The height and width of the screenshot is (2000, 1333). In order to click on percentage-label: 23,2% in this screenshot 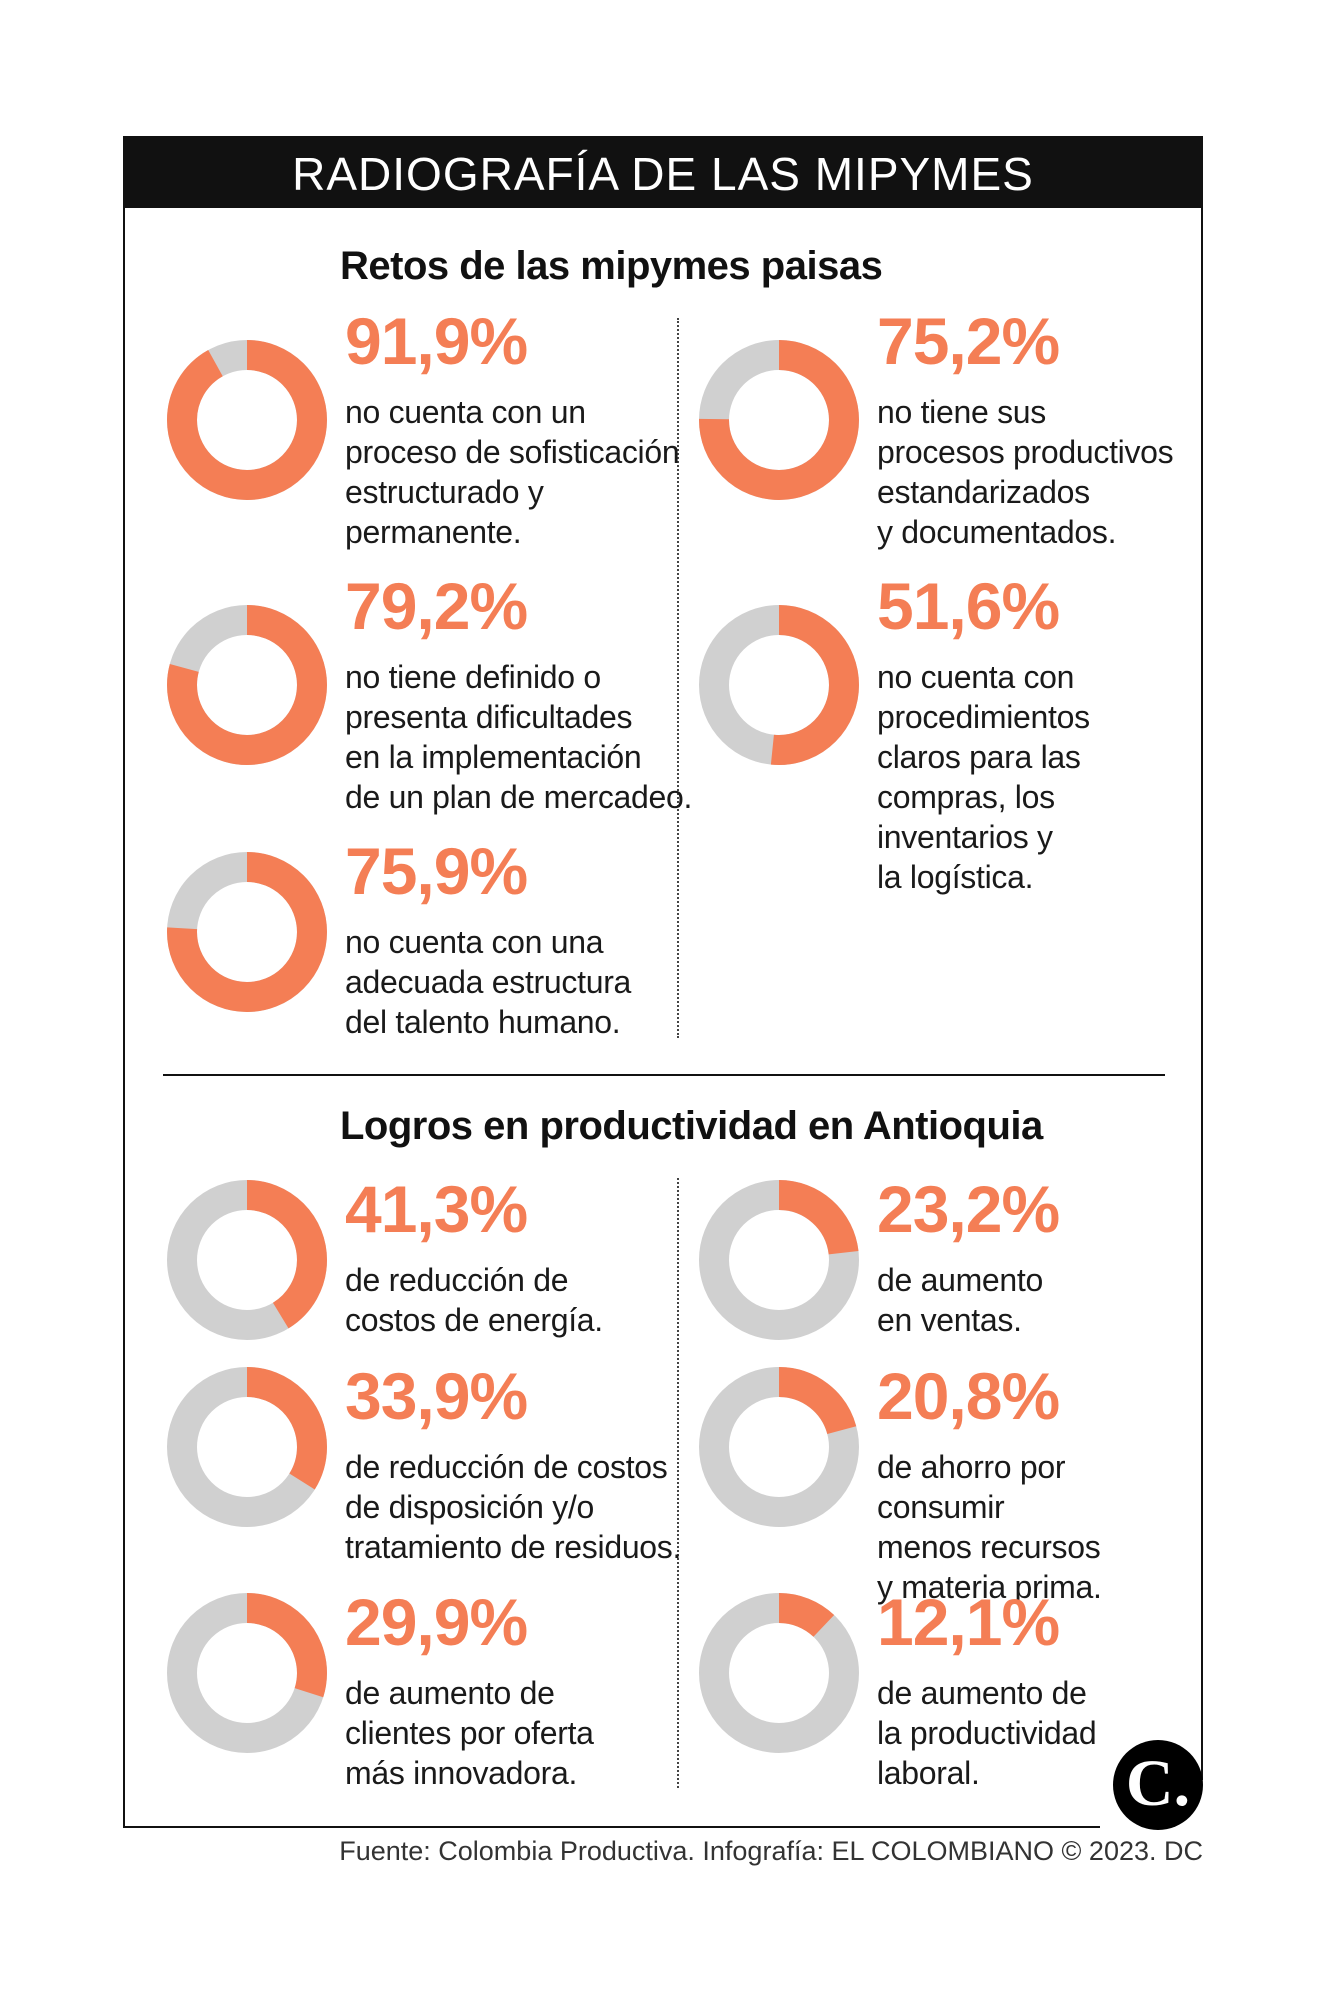, I will do `click(968, 1209)`.